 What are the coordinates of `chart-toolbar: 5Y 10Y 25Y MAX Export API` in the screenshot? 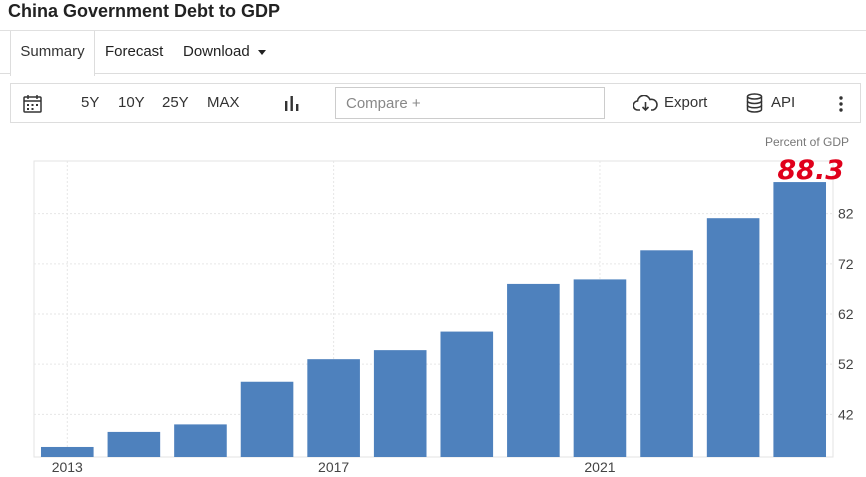 It's located at (435, 103).